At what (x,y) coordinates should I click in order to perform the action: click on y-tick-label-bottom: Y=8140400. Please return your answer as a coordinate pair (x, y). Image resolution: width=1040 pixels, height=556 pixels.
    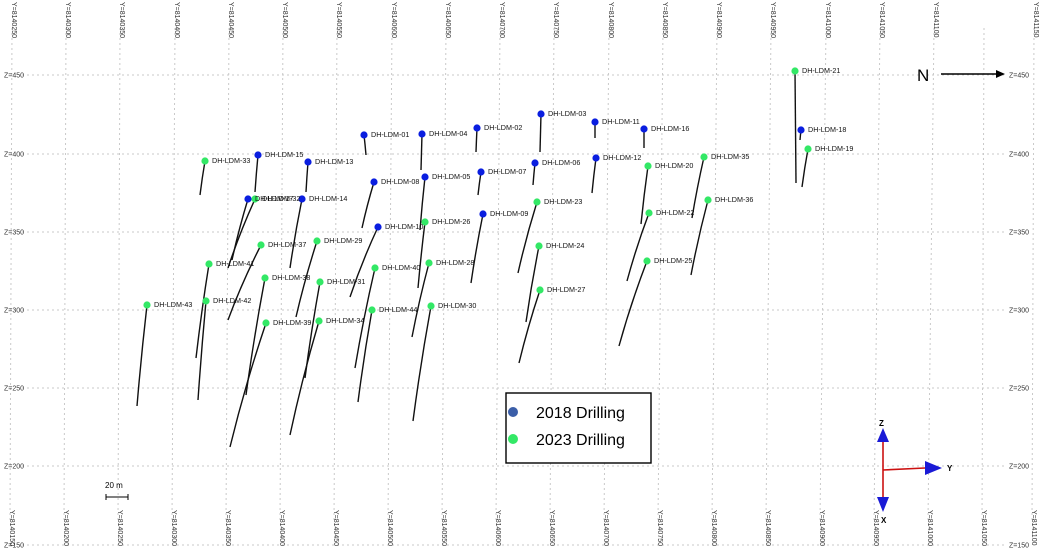
    Looking at the image, I should click on (281, 528).